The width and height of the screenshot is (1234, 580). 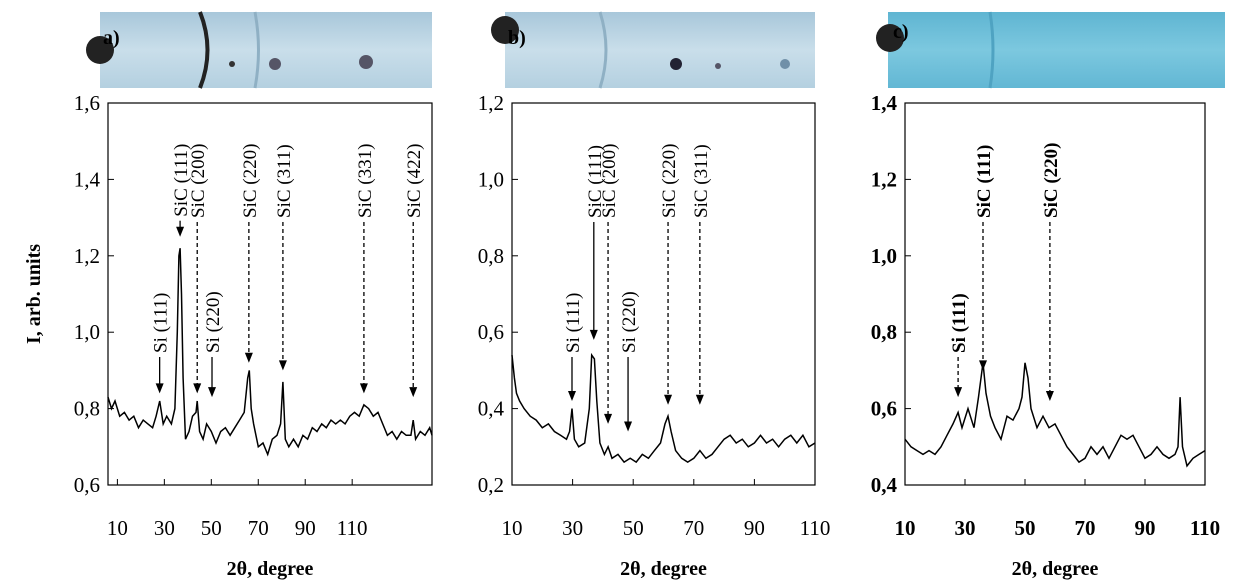 What do you see at coordinates (414, 181) in the screenshot?
I see `annotation-label: SiC (422)` at bounding box center [414, 181].